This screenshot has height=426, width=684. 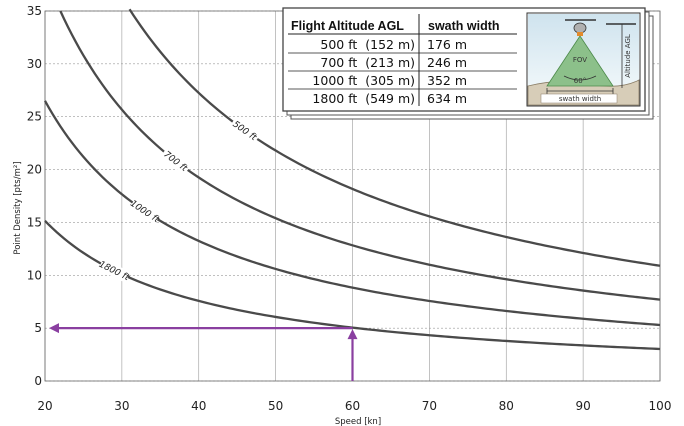 I want to click on y-tick-label: 30, so click(x=34, y=64).